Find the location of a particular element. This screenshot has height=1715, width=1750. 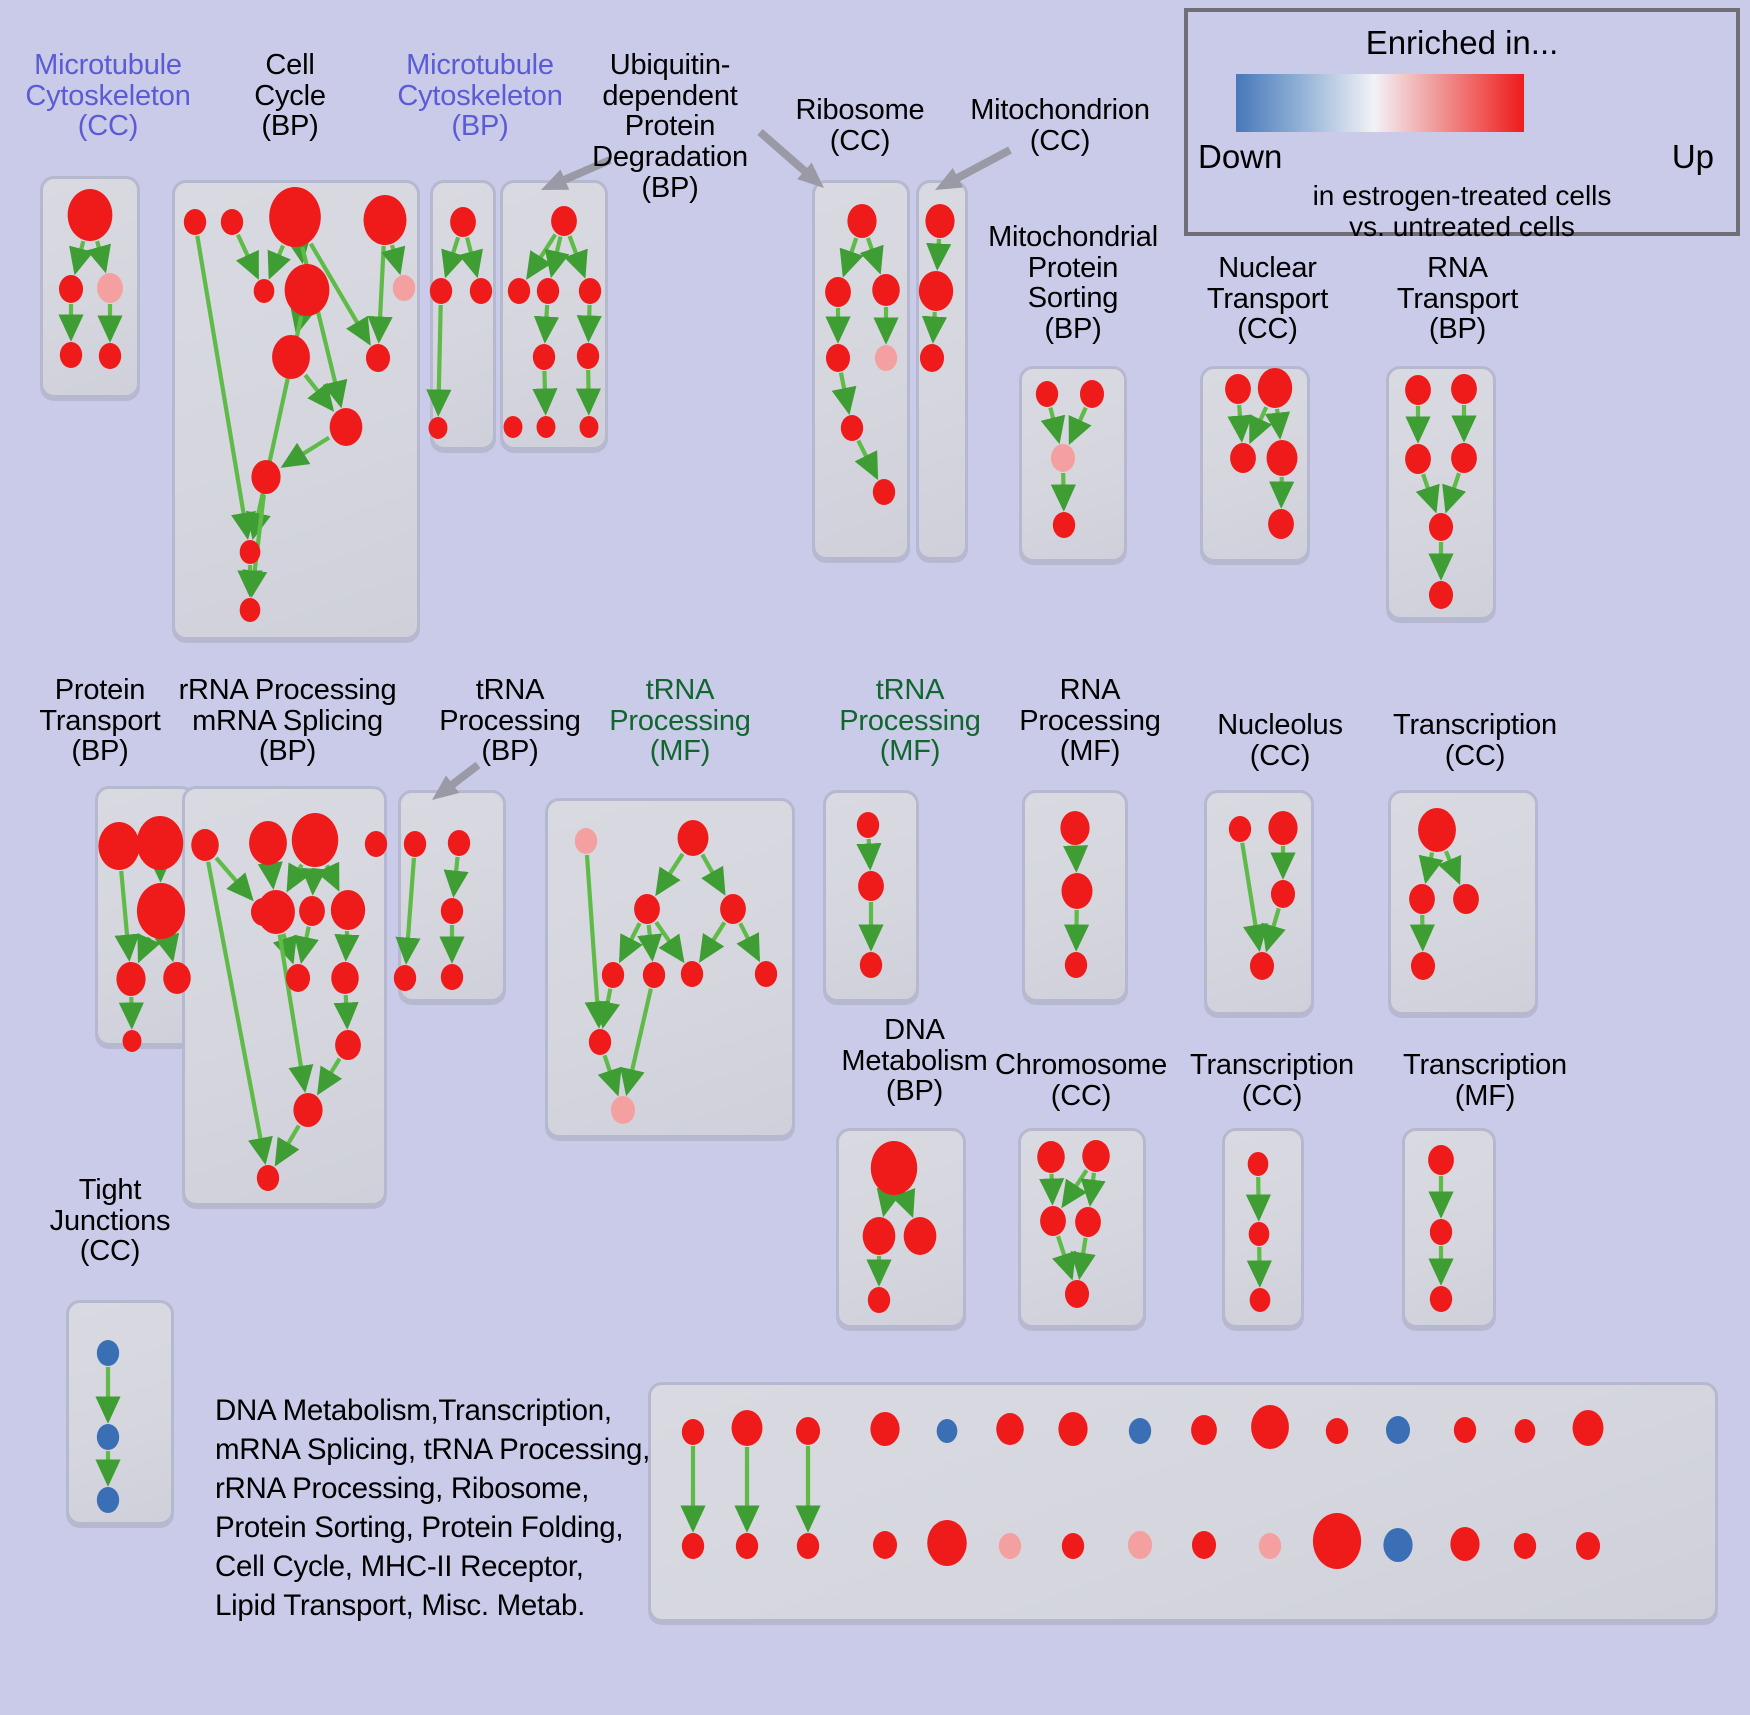

cluster-label-trna-processing-bp: tRNA Processing (BP) is located at coordinates (510, 721).